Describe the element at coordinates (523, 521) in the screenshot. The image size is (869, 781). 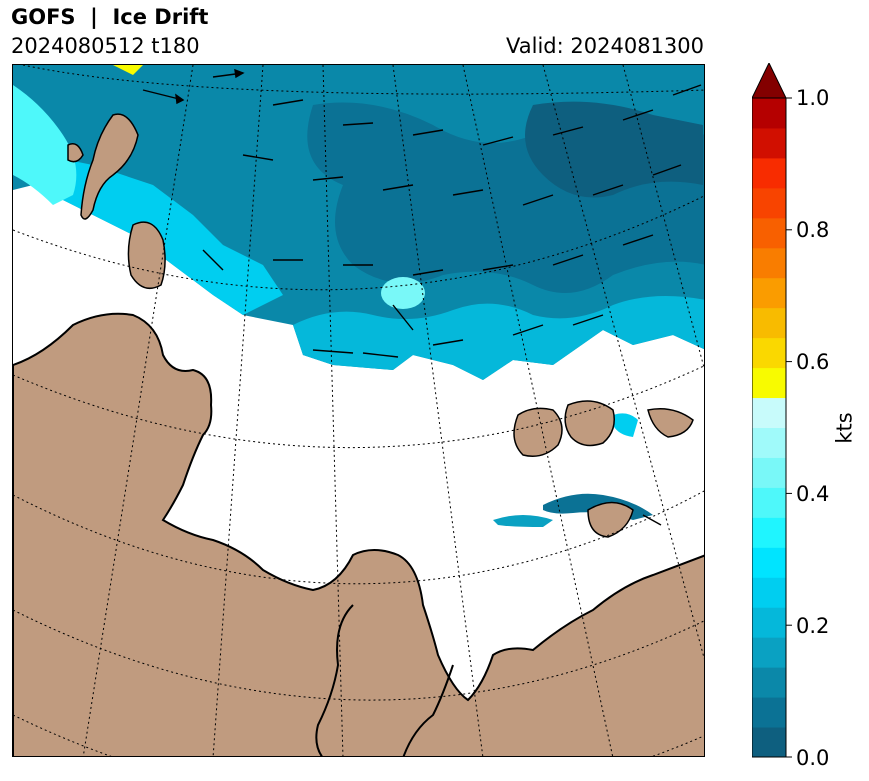
I see `ice-patch-south` at that location.